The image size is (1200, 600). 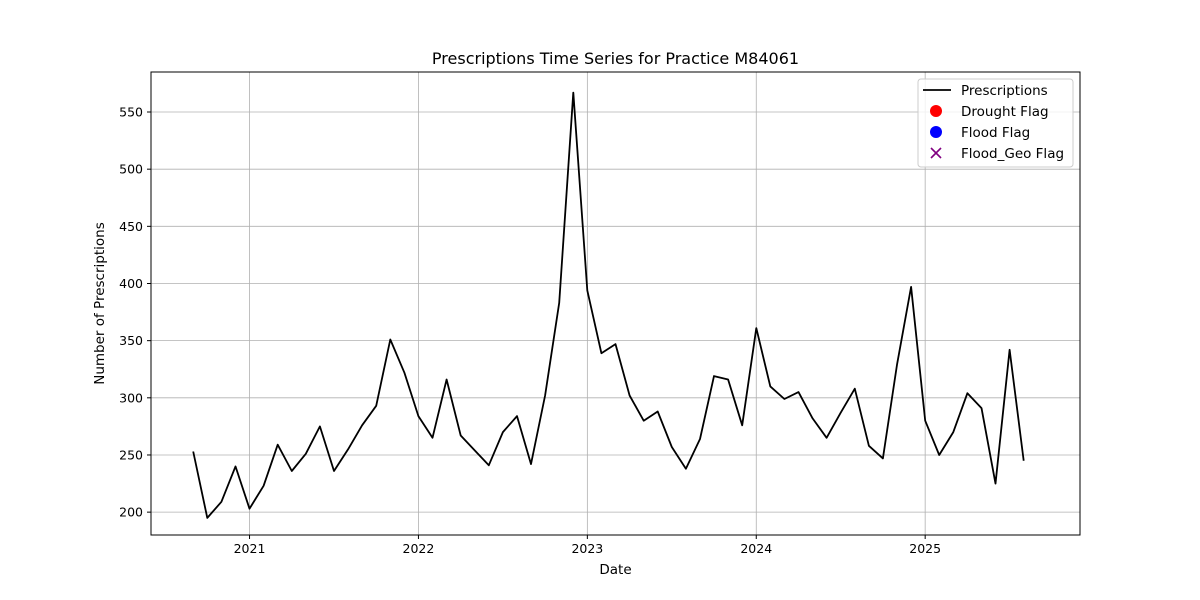 What do you see at coordinates (131, 226) in the screenshot?
I see `y-tick-label: 450` at bounding box center [131, 226].